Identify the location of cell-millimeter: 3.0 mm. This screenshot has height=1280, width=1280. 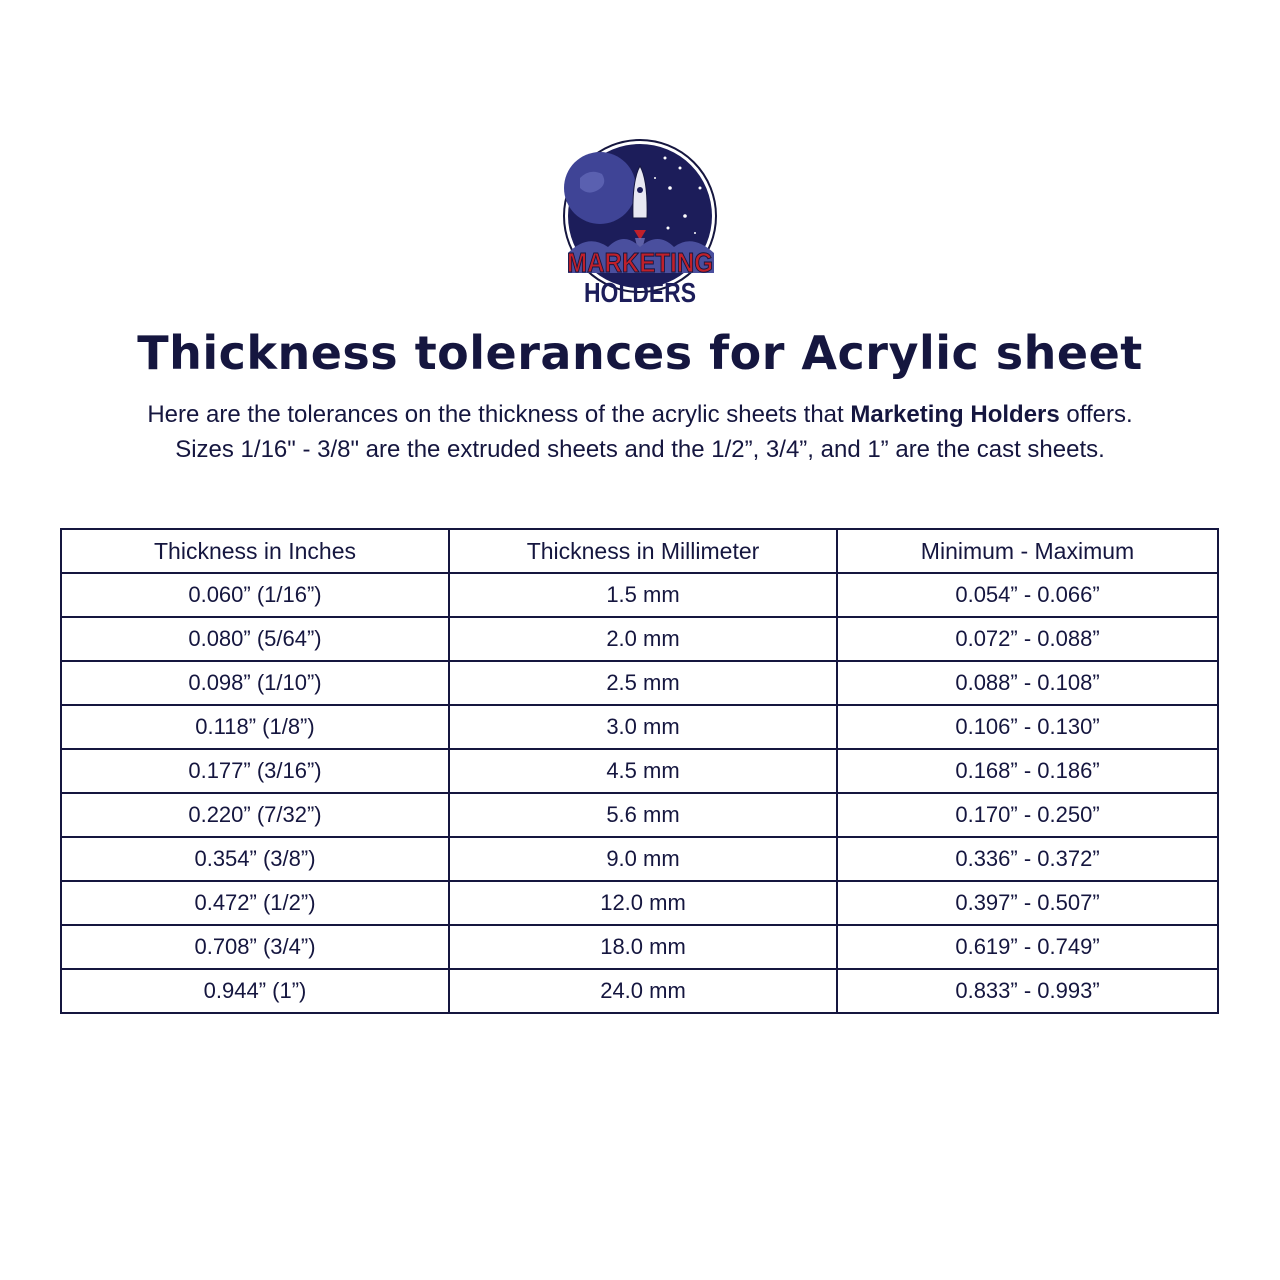
(643, 727).